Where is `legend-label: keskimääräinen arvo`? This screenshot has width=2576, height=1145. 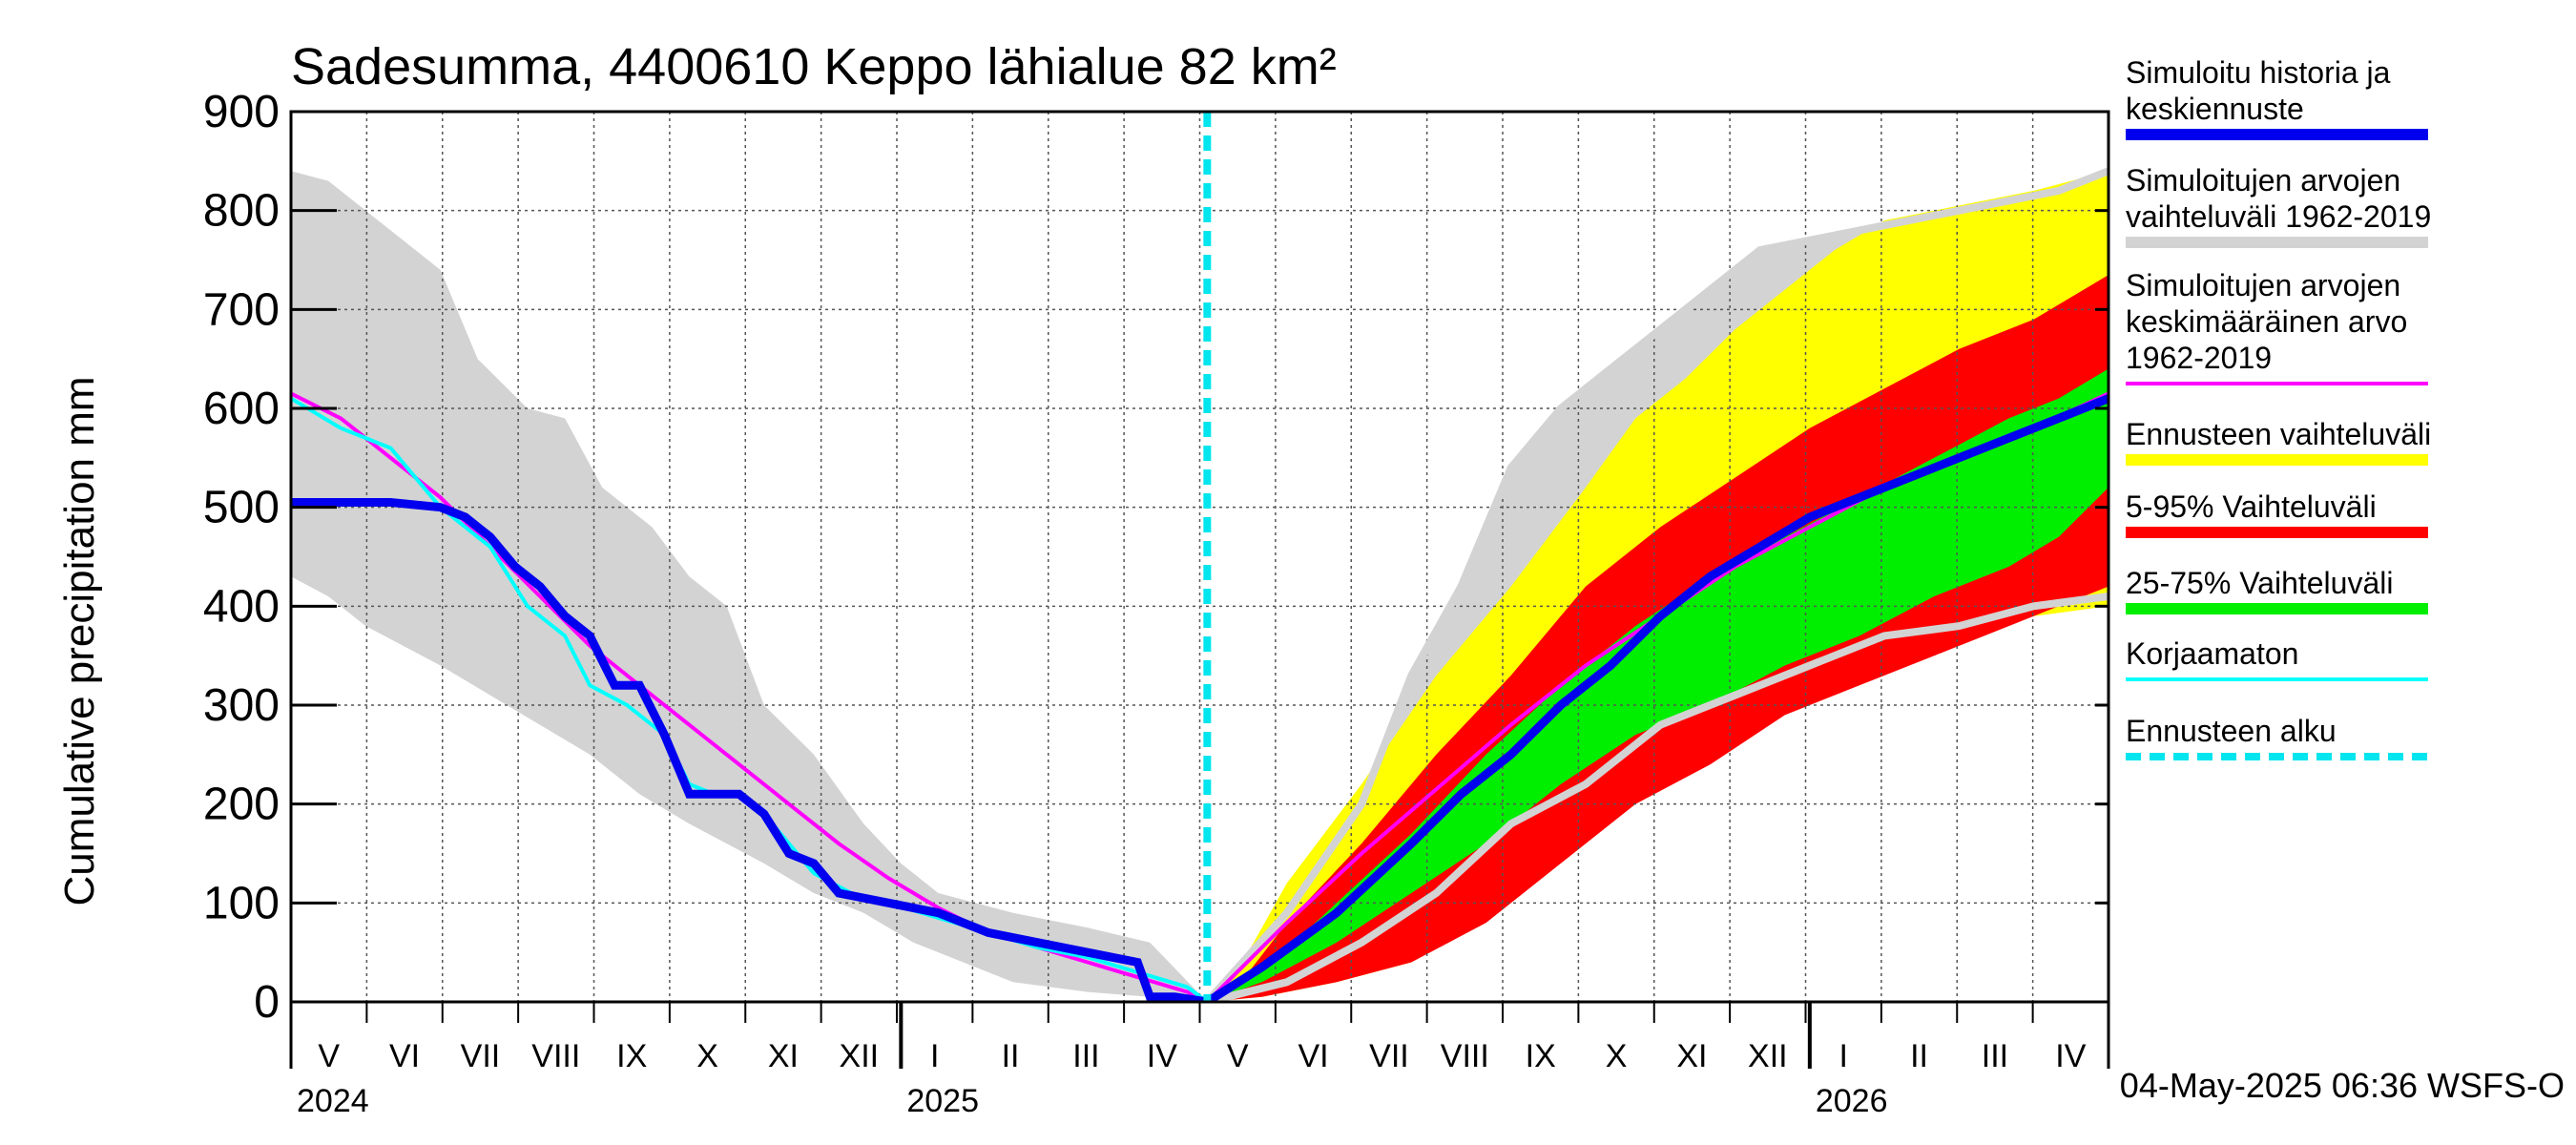 legend-label: keskimääräinen arvo is located at coordinates (2266, 322).